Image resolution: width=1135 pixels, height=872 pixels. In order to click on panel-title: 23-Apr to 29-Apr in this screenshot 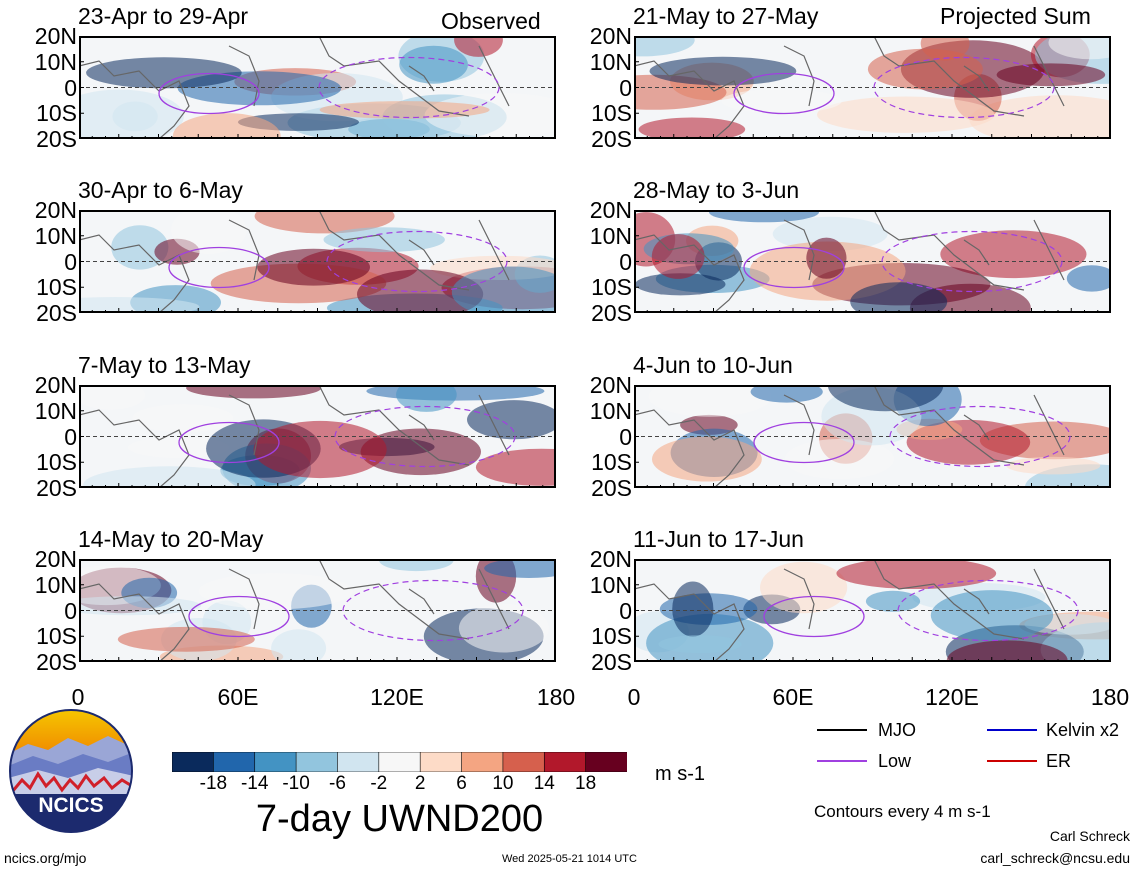, I will do `click(163, 16)`.